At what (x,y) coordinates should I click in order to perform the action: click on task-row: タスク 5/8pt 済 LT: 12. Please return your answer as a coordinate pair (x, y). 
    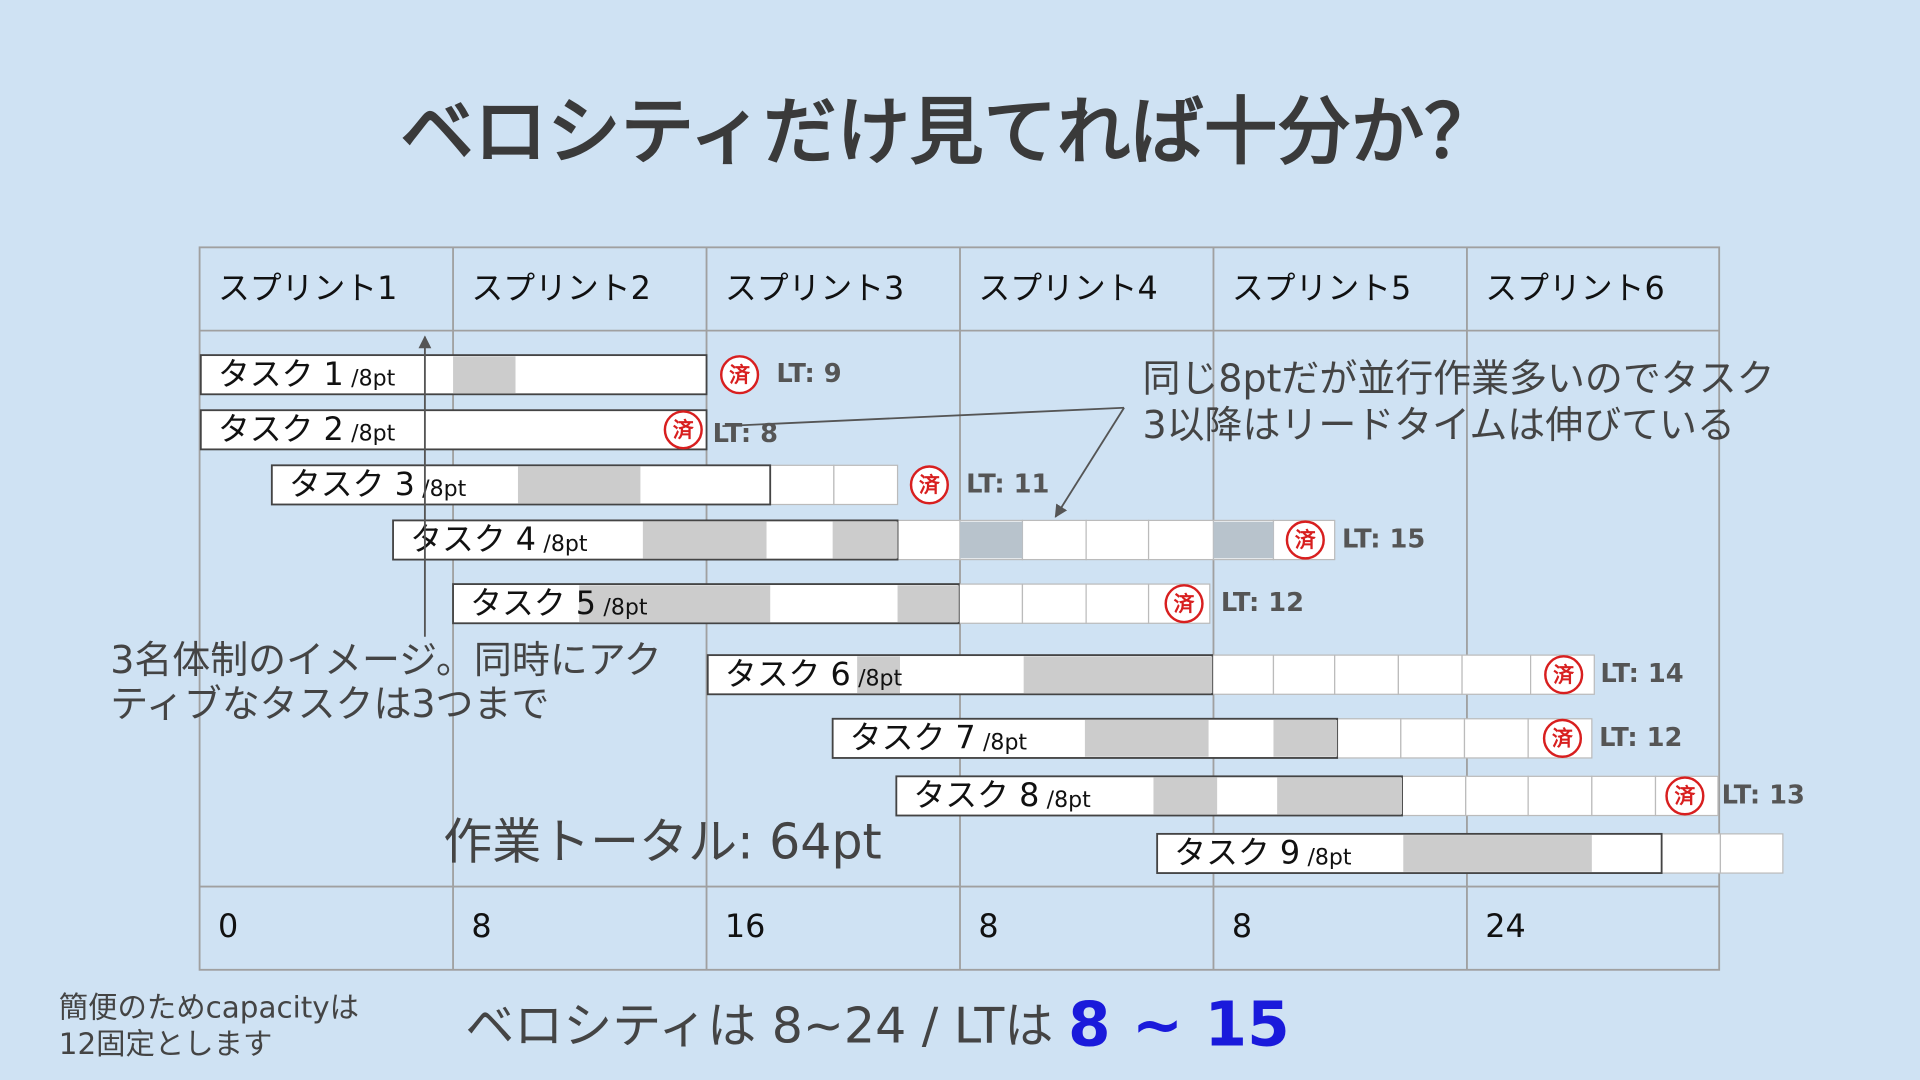
    Looking at the image, I should click on (878, 604).